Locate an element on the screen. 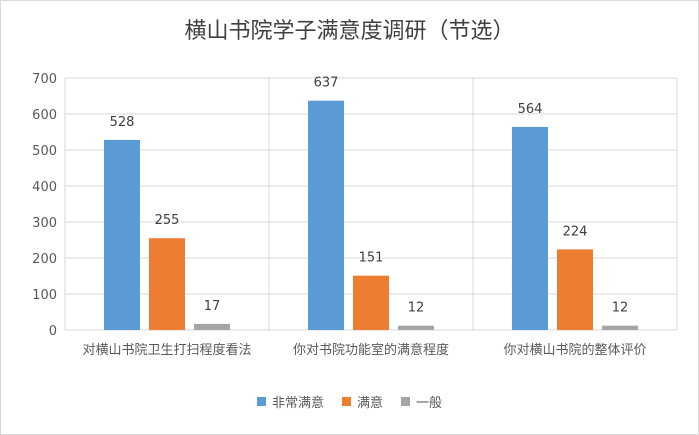 The image size is (699, 435). data-label: 564 is located at coordinates (530, 109).